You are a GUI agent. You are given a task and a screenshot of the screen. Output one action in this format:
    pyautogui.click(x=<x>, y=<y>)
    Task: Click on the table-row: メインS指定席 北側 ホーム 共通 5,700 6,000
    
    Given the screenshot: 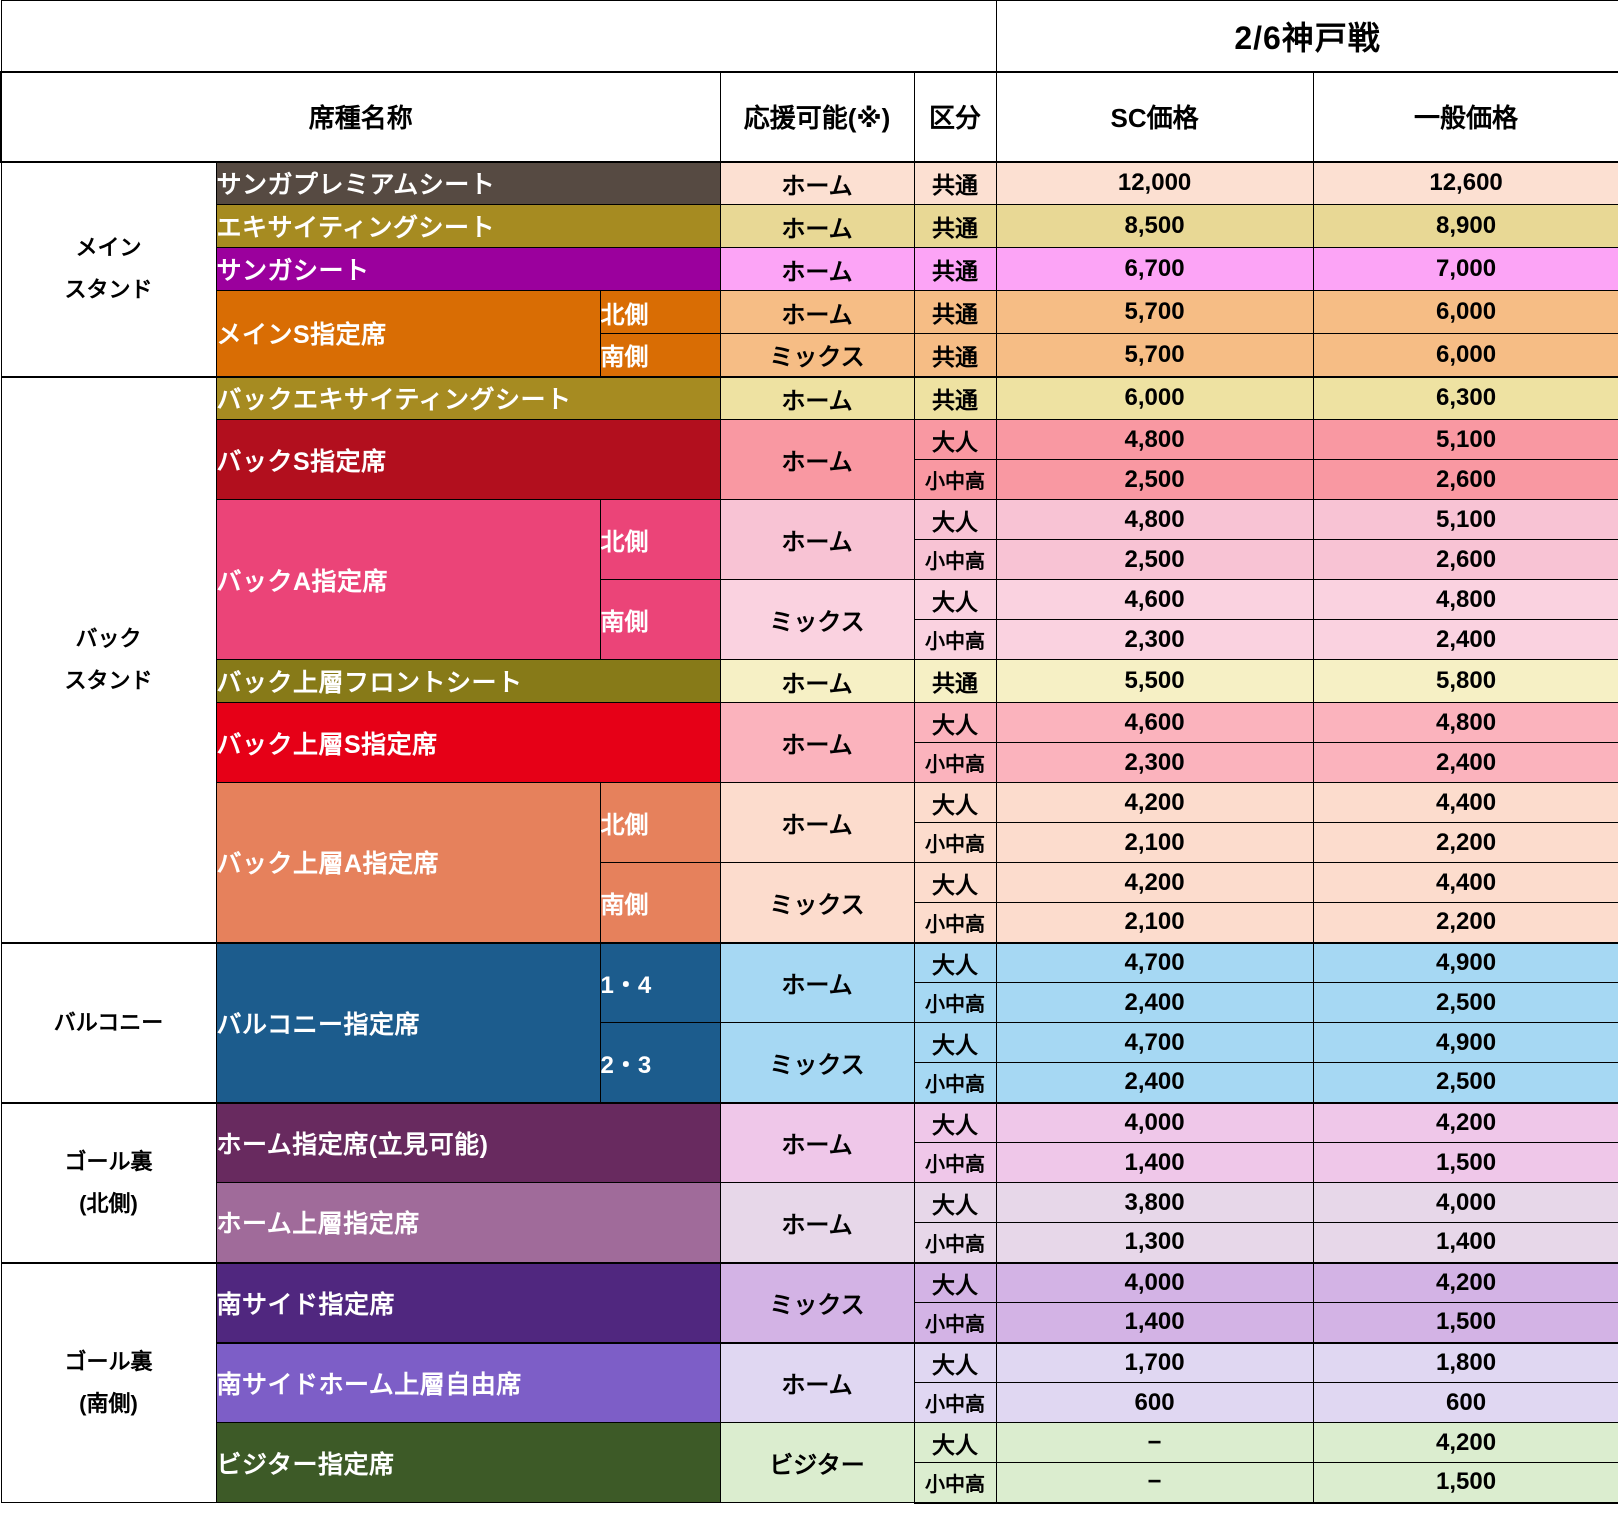 What is the action you would take?
    pyautogui.click(x=809, y=333)
    